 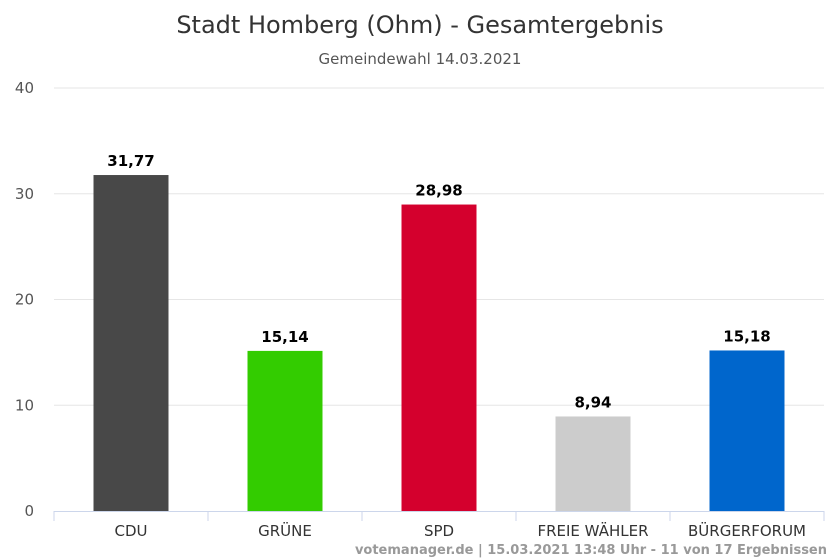 I want to click on x-tick-label: FREIE WÄHLER, so click(x=592, y=530).